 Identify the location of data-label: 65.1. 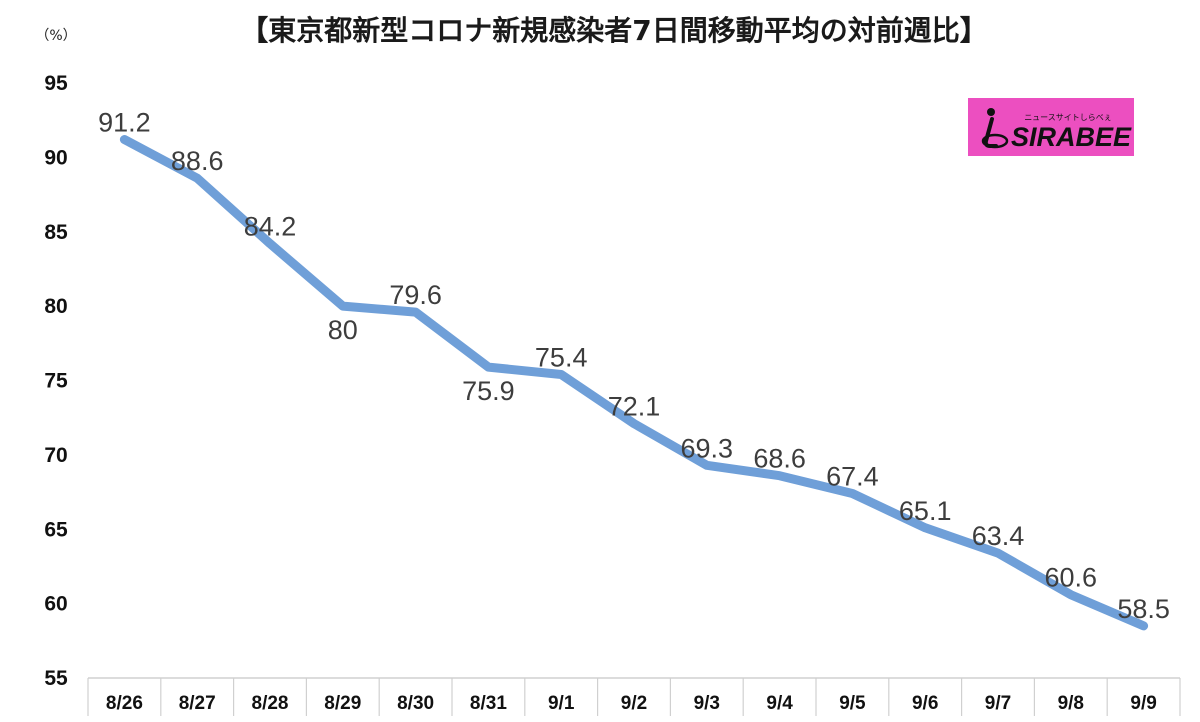
(925, 511).